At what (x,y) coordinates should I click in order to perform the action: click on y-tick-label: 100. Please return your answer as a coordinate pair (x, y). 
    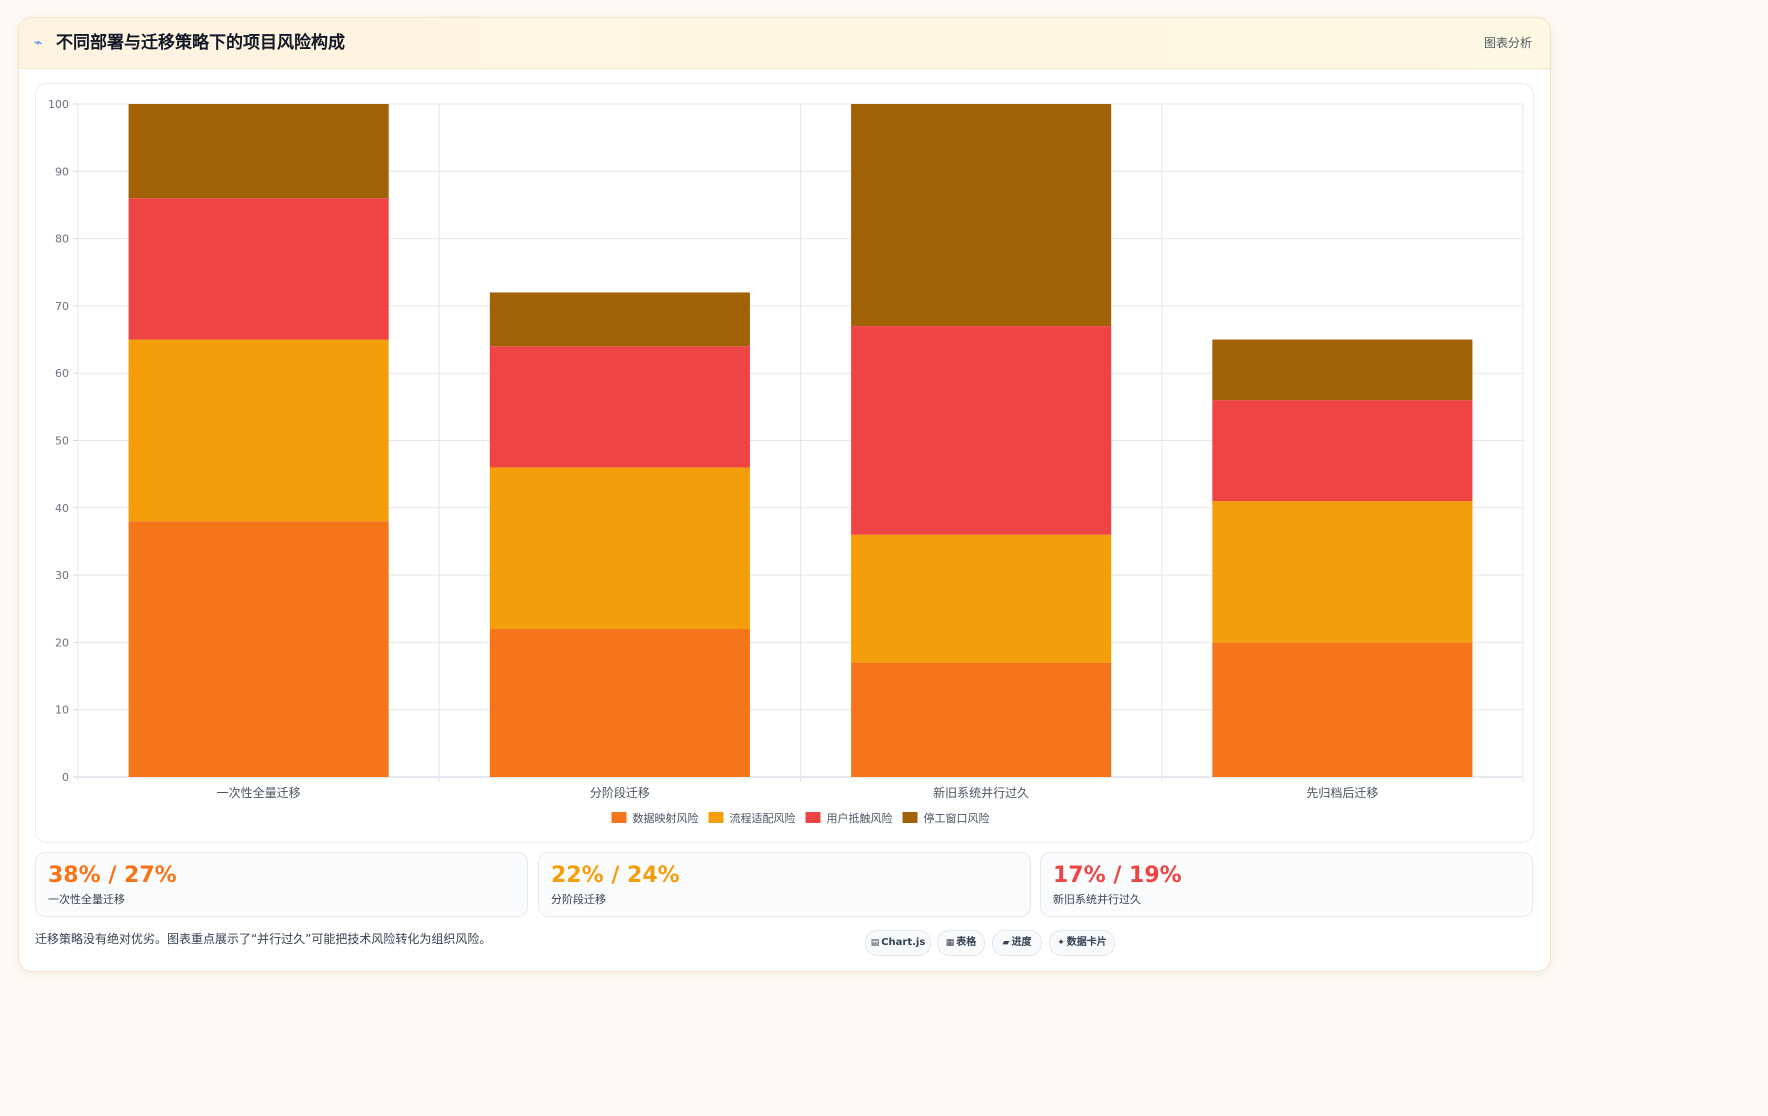
    Looking at the image, I should click on (58, 104).